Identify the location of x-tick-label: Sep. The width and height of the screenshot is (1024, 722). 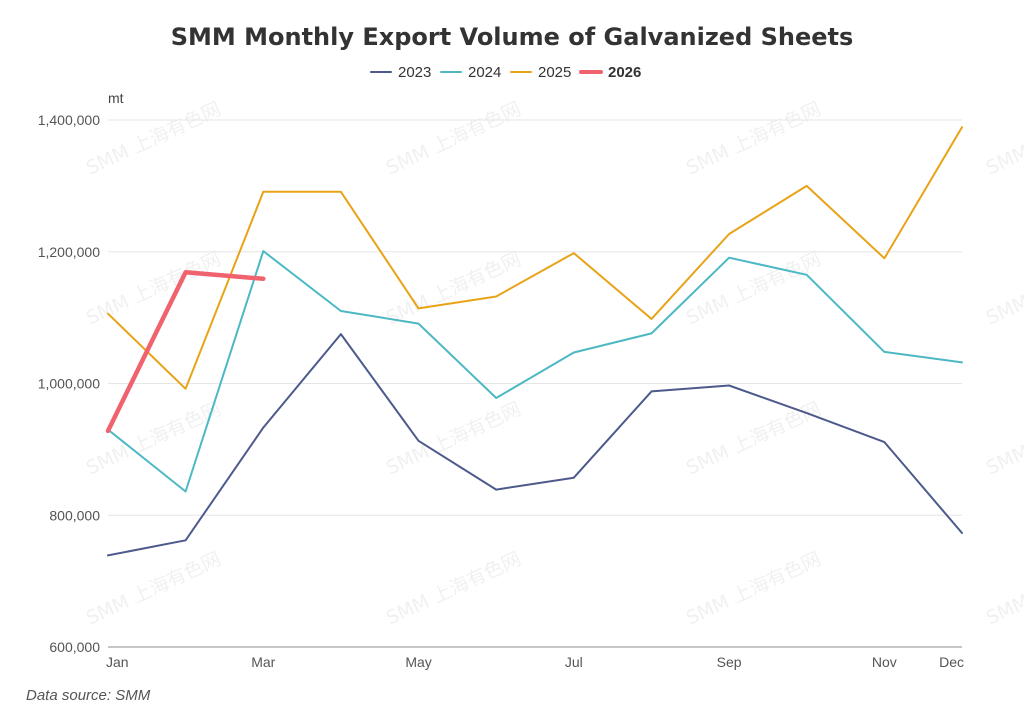
(729, 662).